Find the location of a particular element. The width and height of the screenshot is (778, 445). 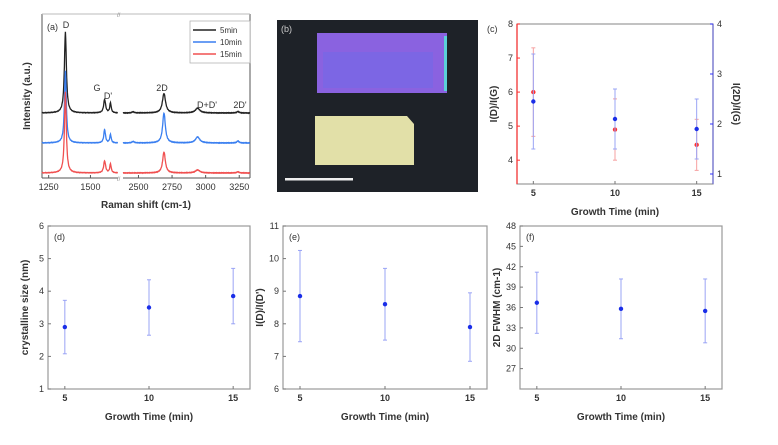

peak-label: 2D' is located at coordinates (240, 105).